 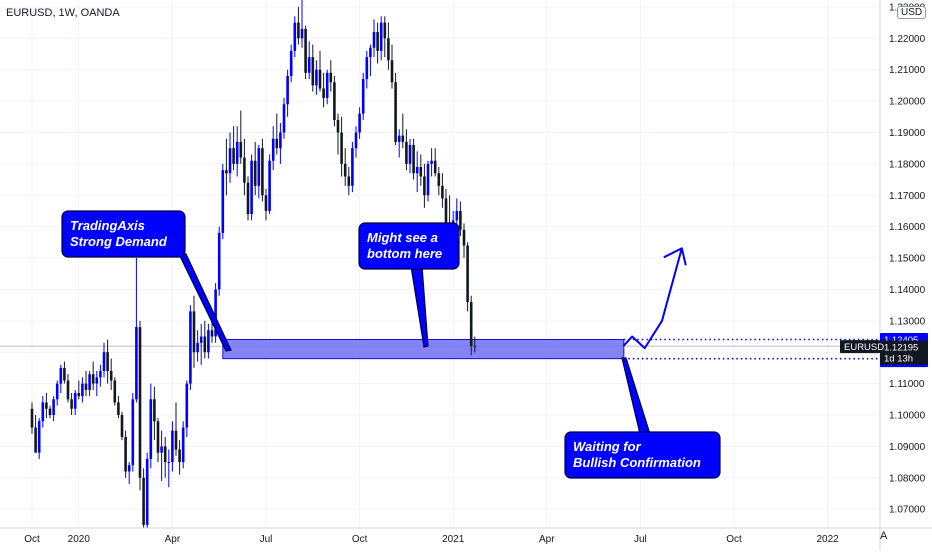 What do you see at coordinates (907, 321) in the screenshot?
I see `price-tick-label: 1.13000` at bounding box center [907, 321].